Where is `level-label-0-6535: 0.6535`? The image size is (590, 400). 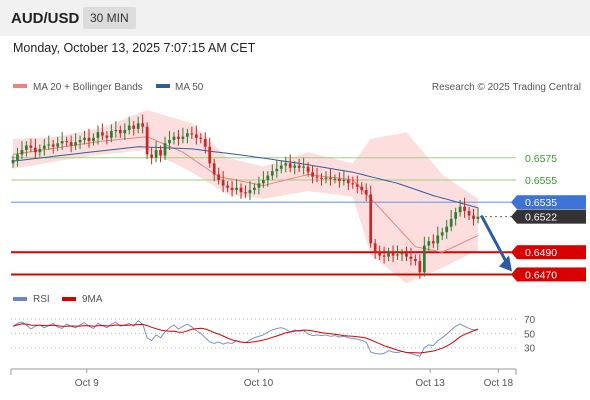 level-label-0-6535: 0.6535 is located at coordinates (541, 203).